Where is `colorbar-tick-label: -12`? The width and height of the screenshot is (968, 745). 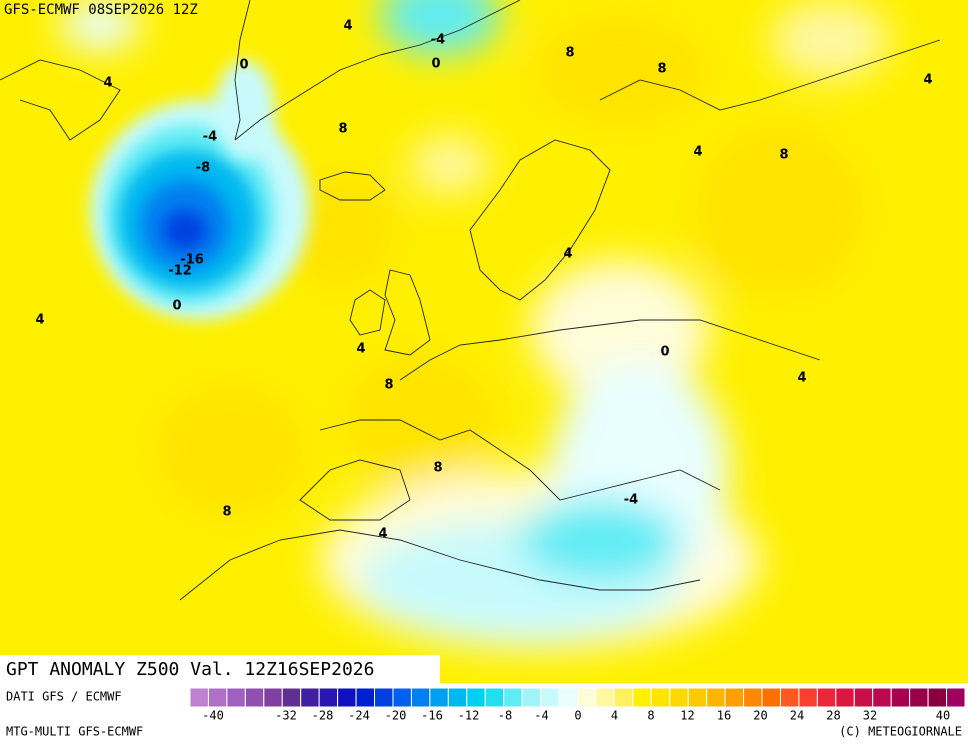 colorbar-tick-label: -12 is located at coordinates (469, 716).